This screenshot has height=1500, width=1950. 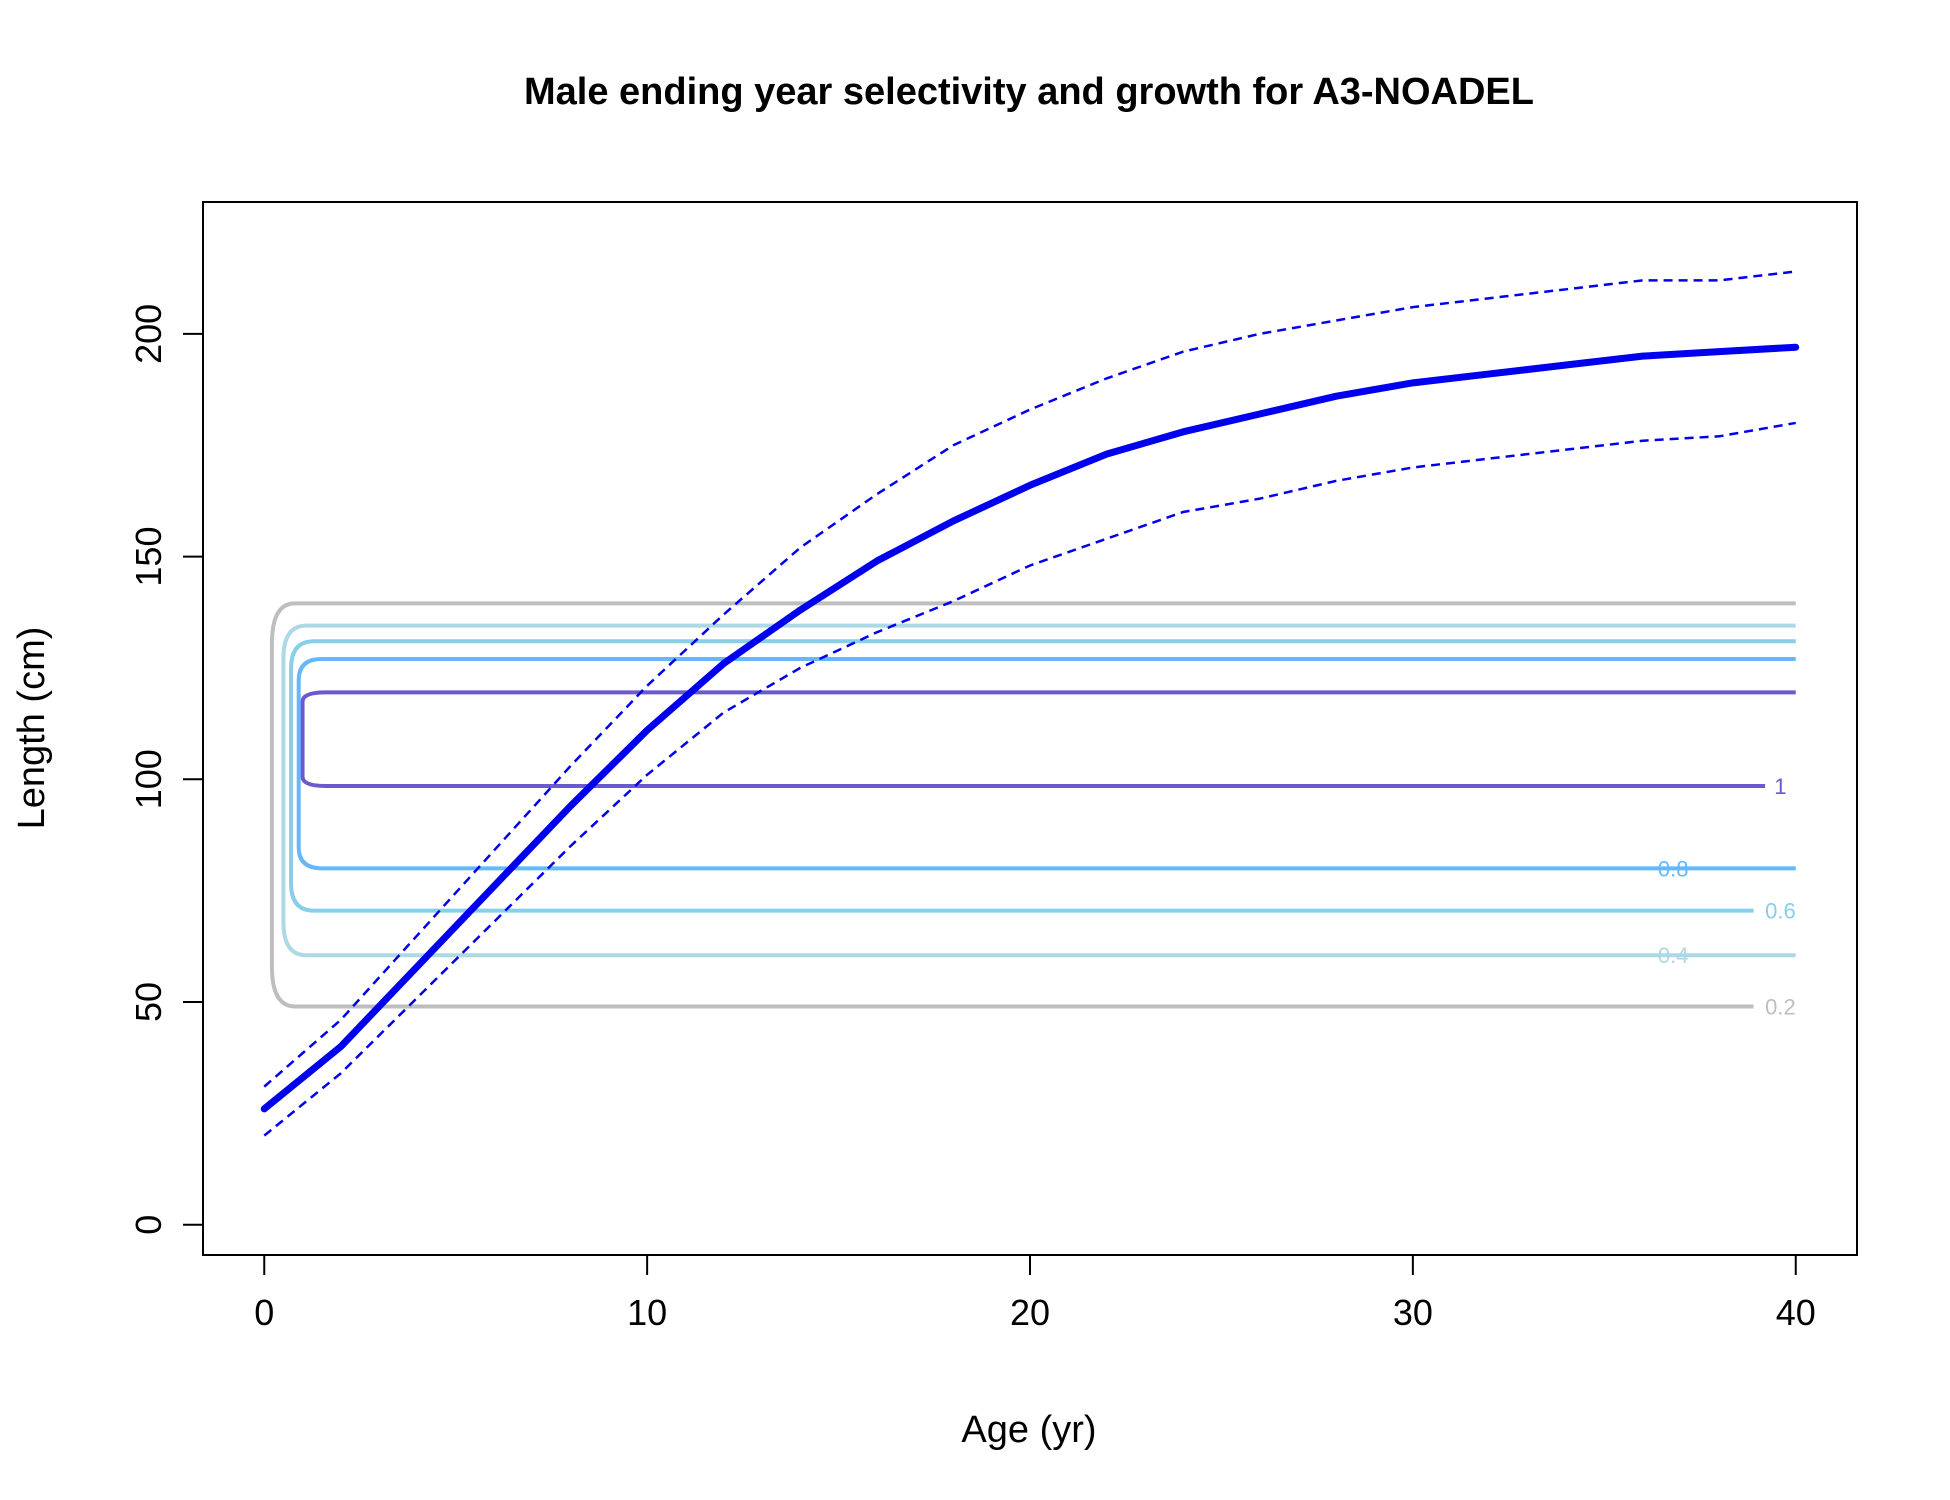 I want to click on contour-line-0.6, so click(x=1042, y=776).